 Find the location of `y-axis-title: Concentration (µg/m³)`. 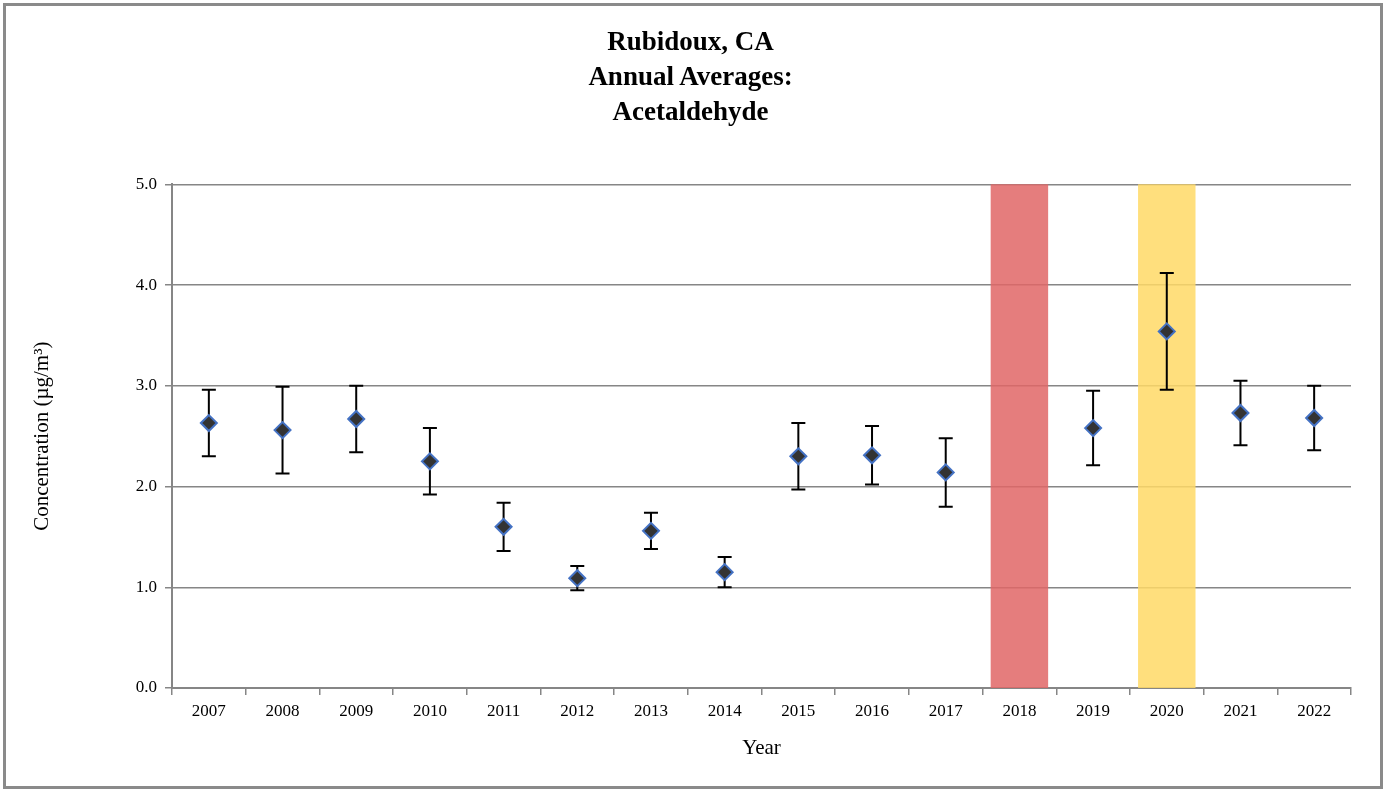

y-axis-title: Concentration (µg/m³) is located at coordinates (41, 436).